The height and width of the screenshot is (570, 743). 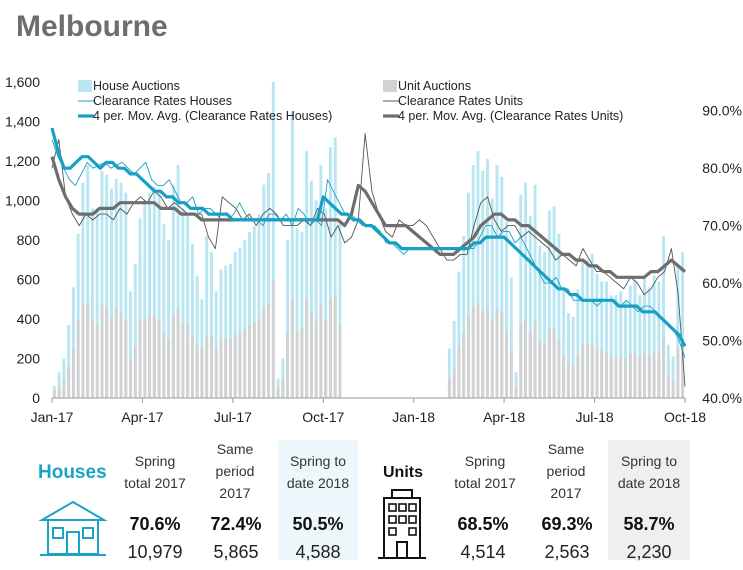 I want to click on legend-house-auctions-swatch, so click(x=85, y=86).